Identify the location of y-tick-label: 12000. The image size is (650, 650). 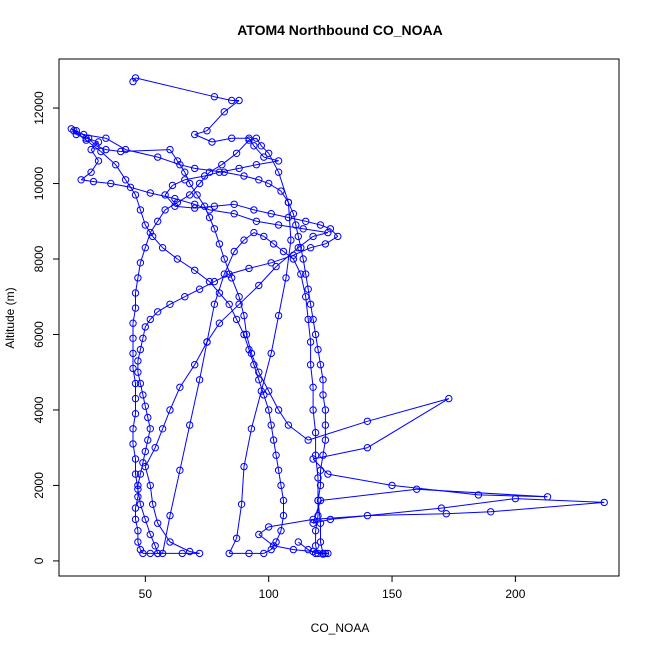
(39, 108).